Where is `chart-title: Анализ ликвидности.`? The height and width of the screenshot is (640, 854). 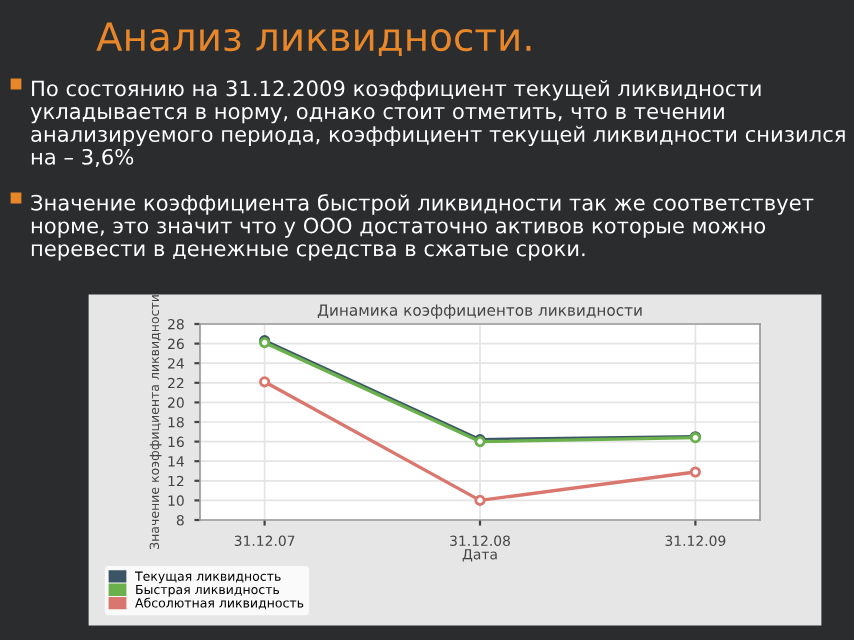
chart-title: Анализ ликвидности. is located at coordinates (313, 39).